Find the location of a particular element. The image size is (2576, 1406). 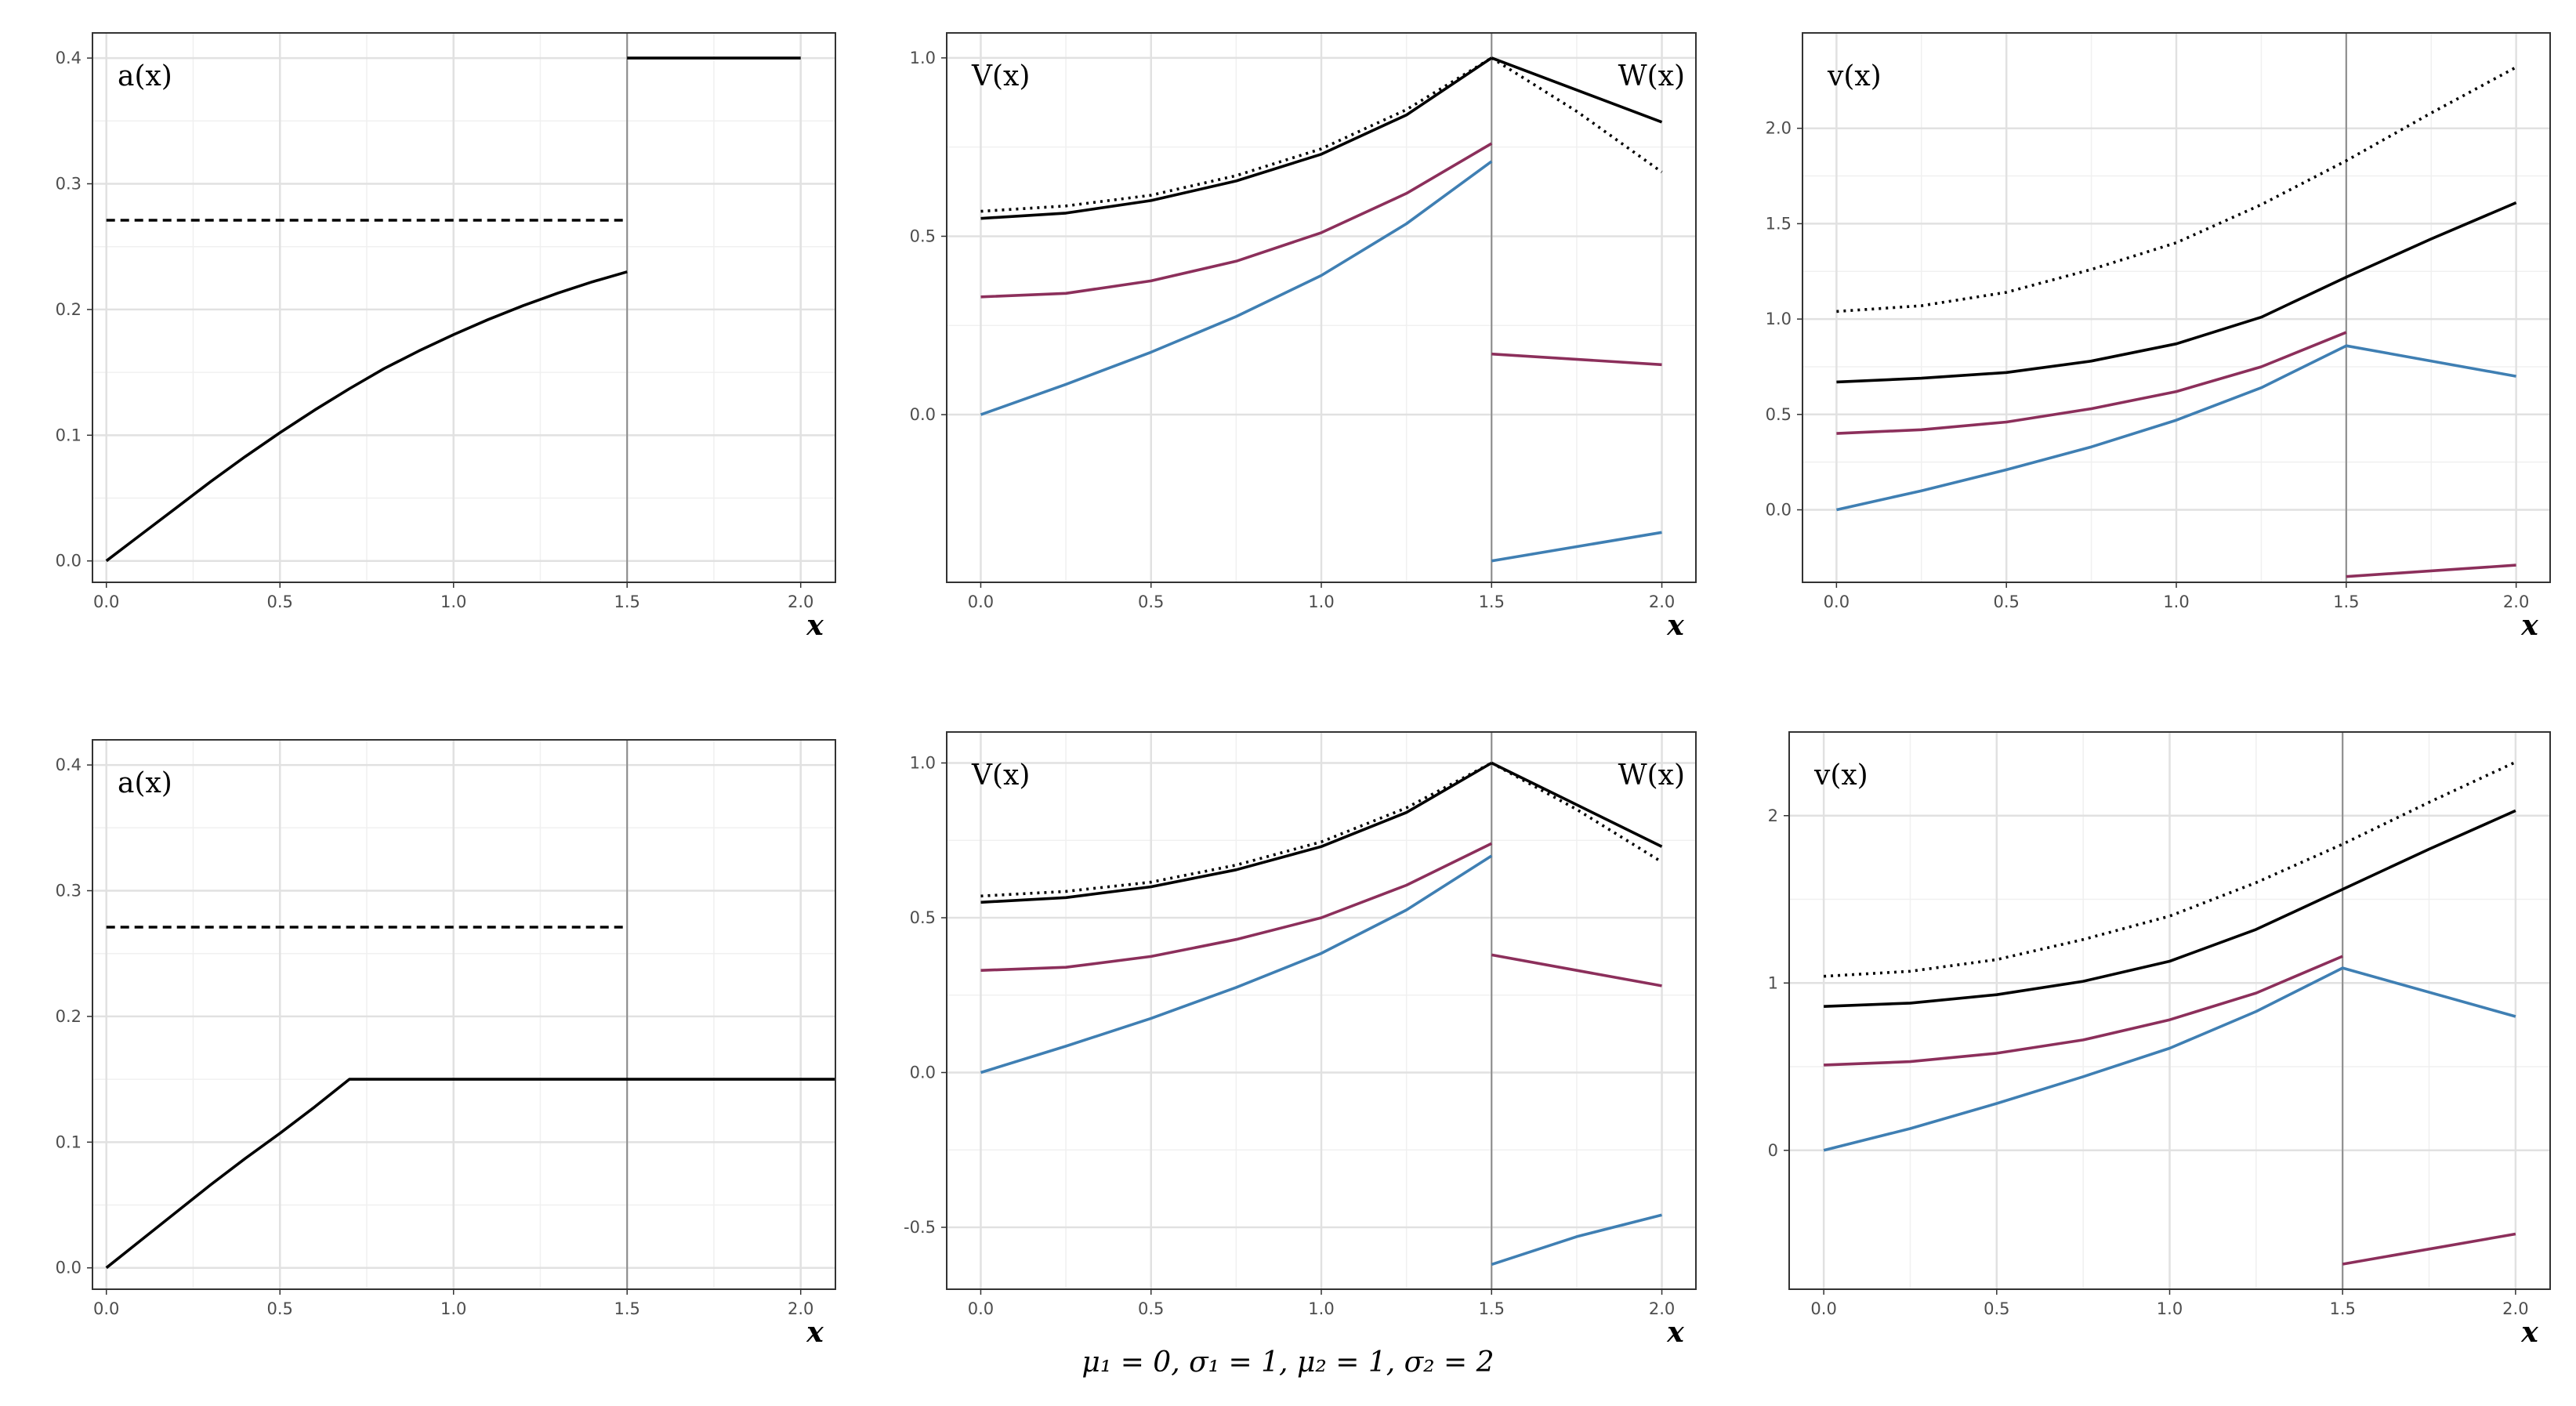

y-tick-label: 1.5 is located at coordinates (1779, 223).